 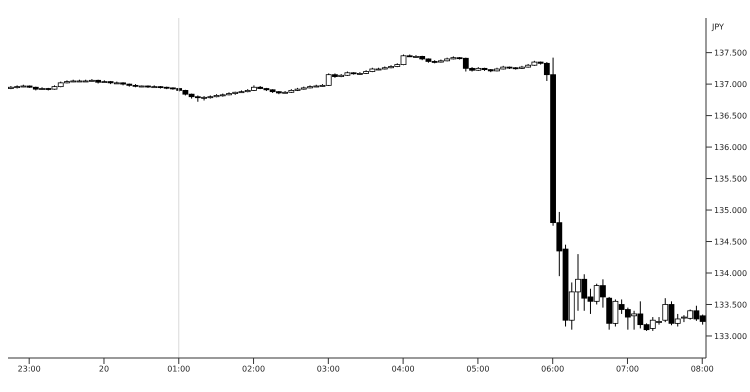 I want to click on y-tick-label: 137.500, so click(x=731, y=53).